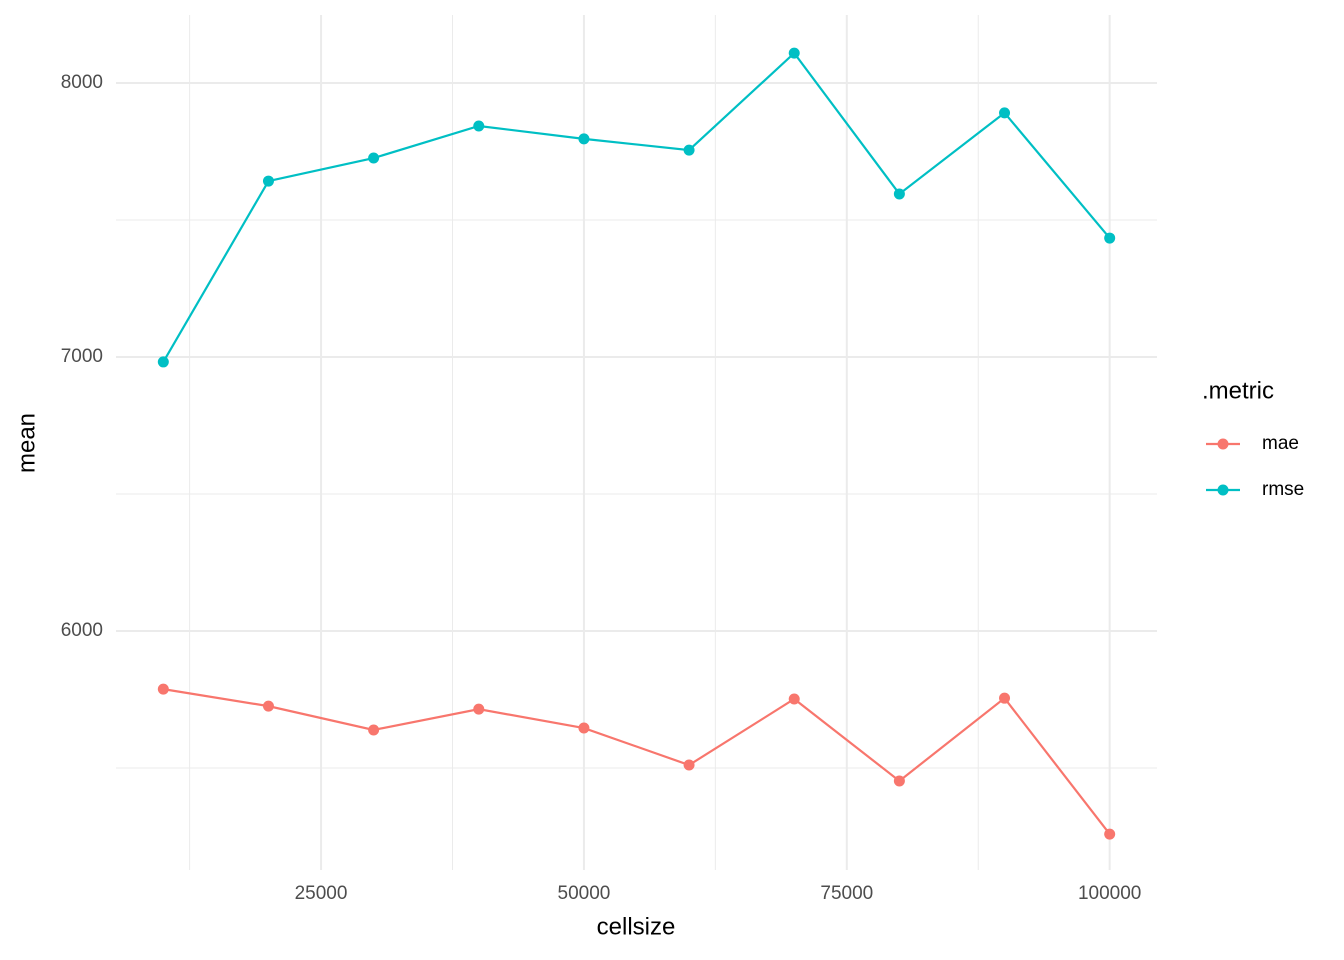  Describe the element at coordinates (82, 356) in the screenshot. I see `y-tick-label: 7000` at that location.